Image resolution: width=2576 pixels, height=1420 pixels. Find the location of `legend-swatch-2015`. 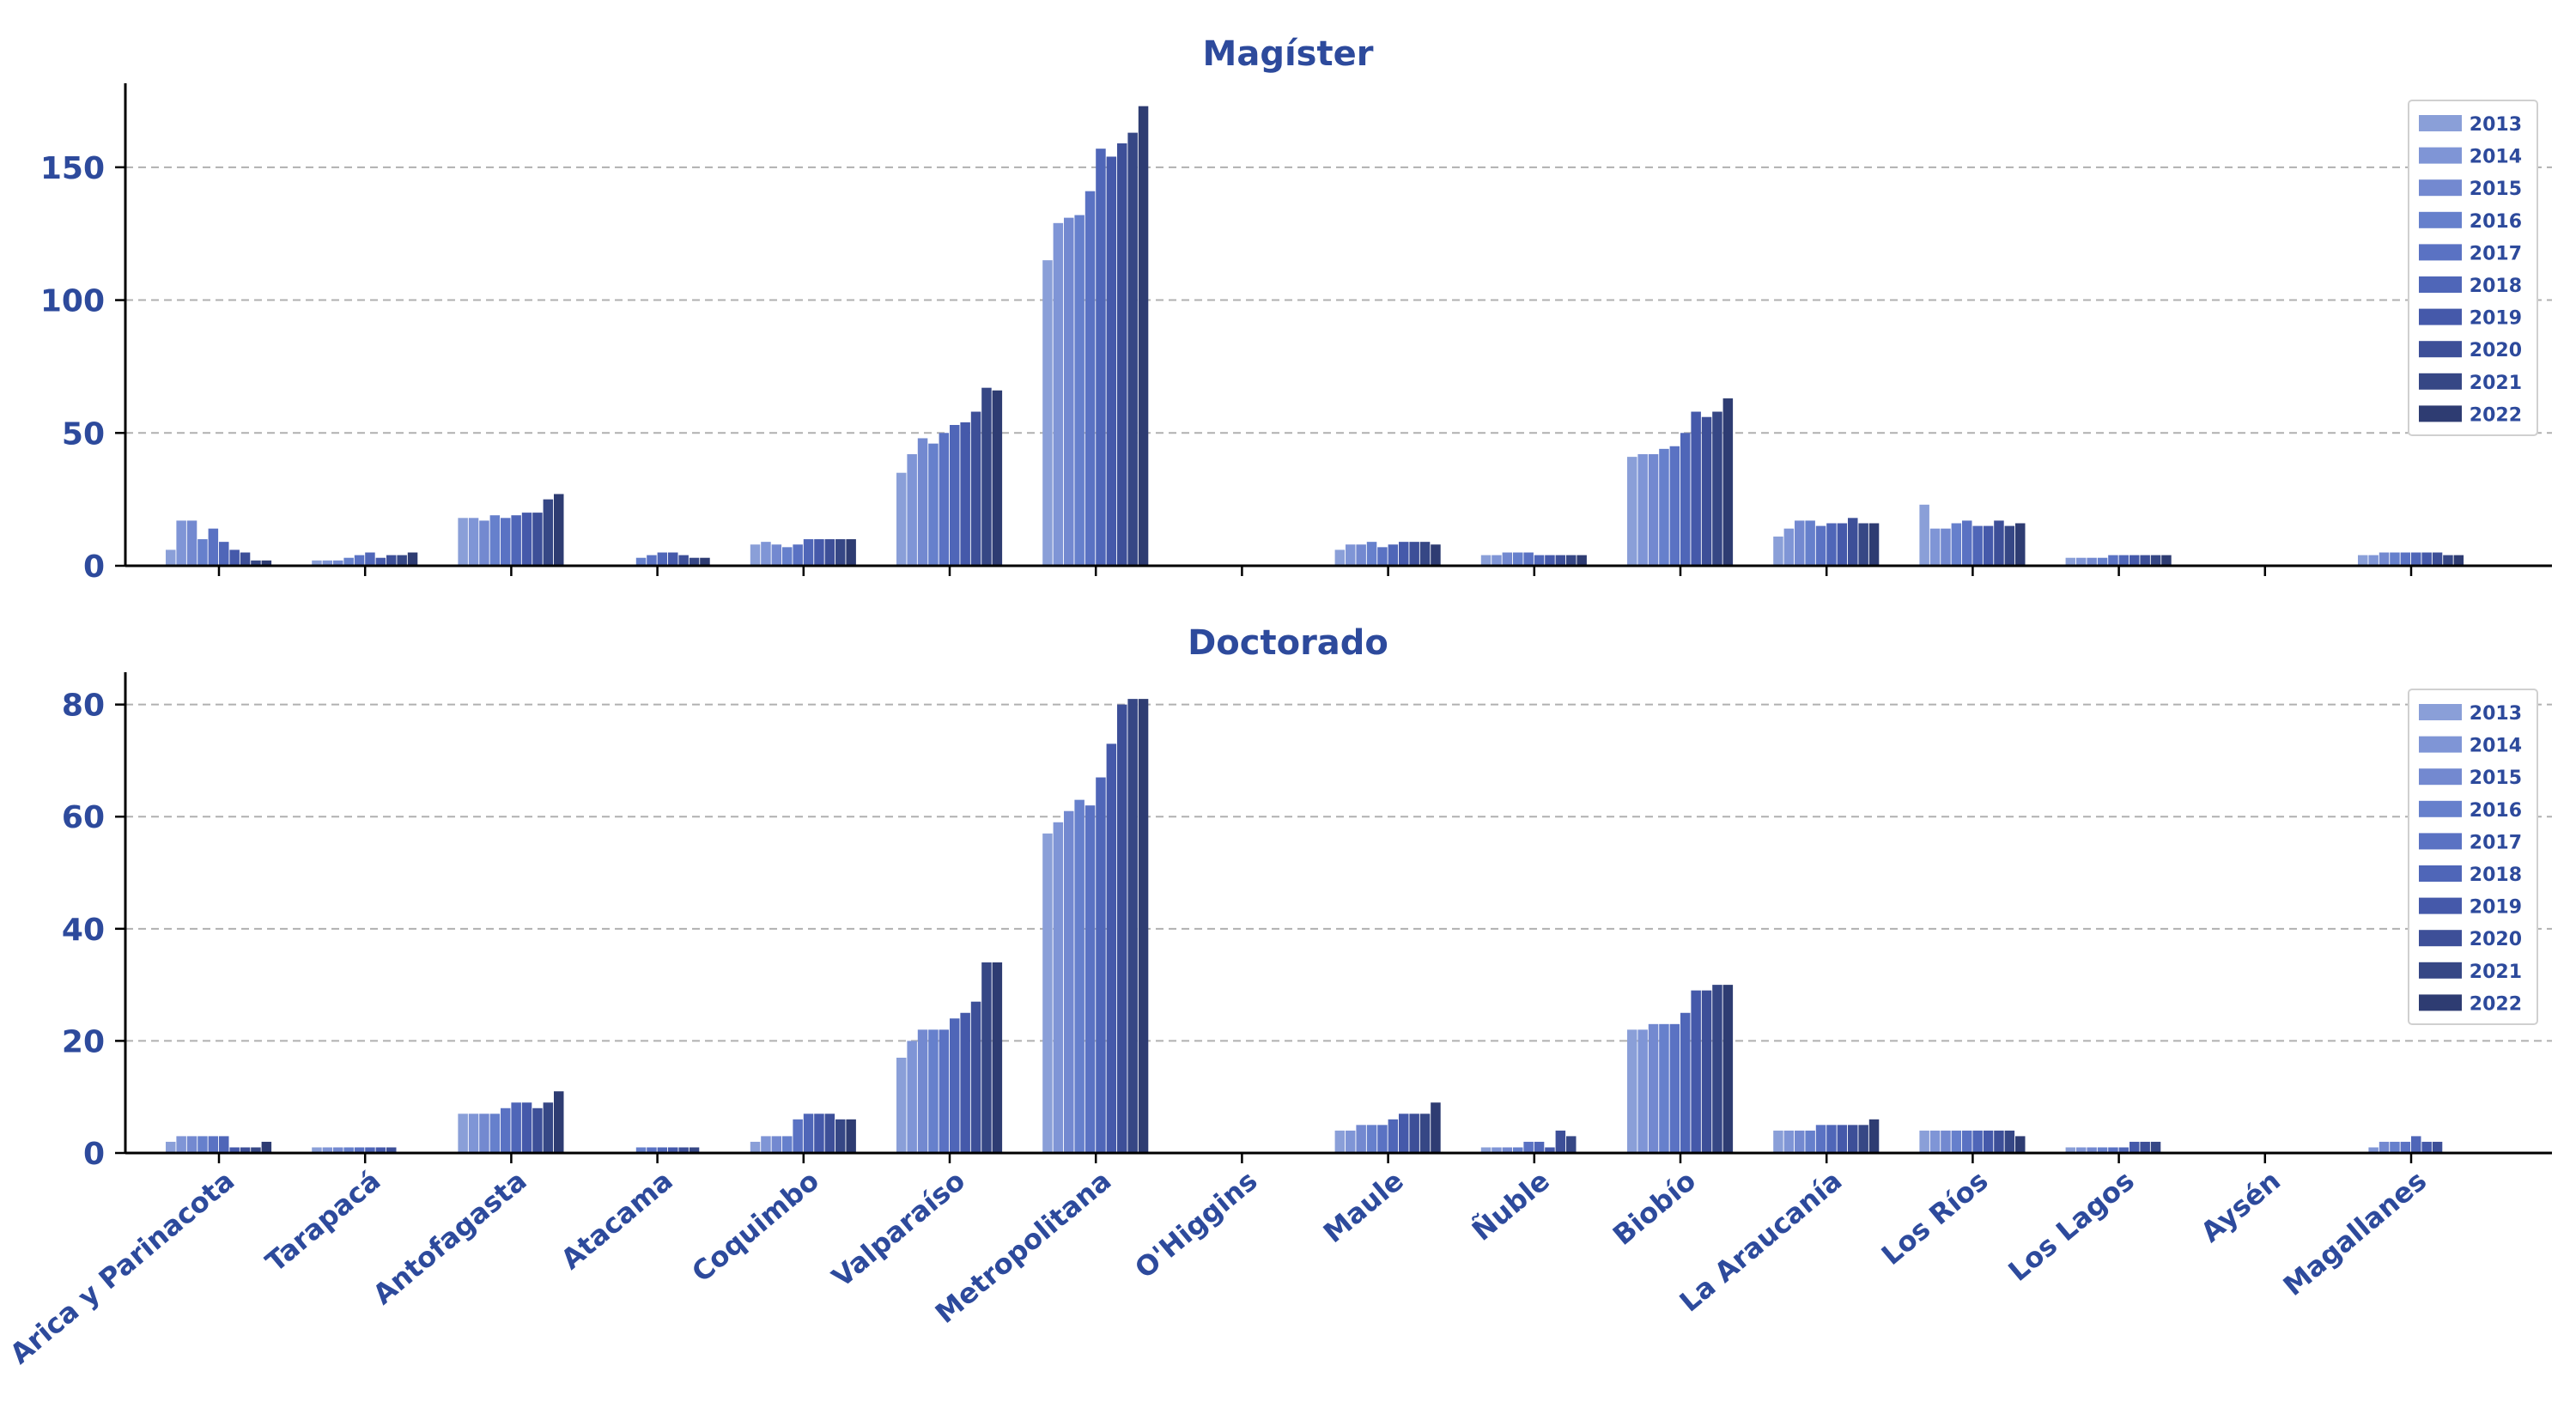

legend-swatch-2015 is located at coordinates (2441, 188).